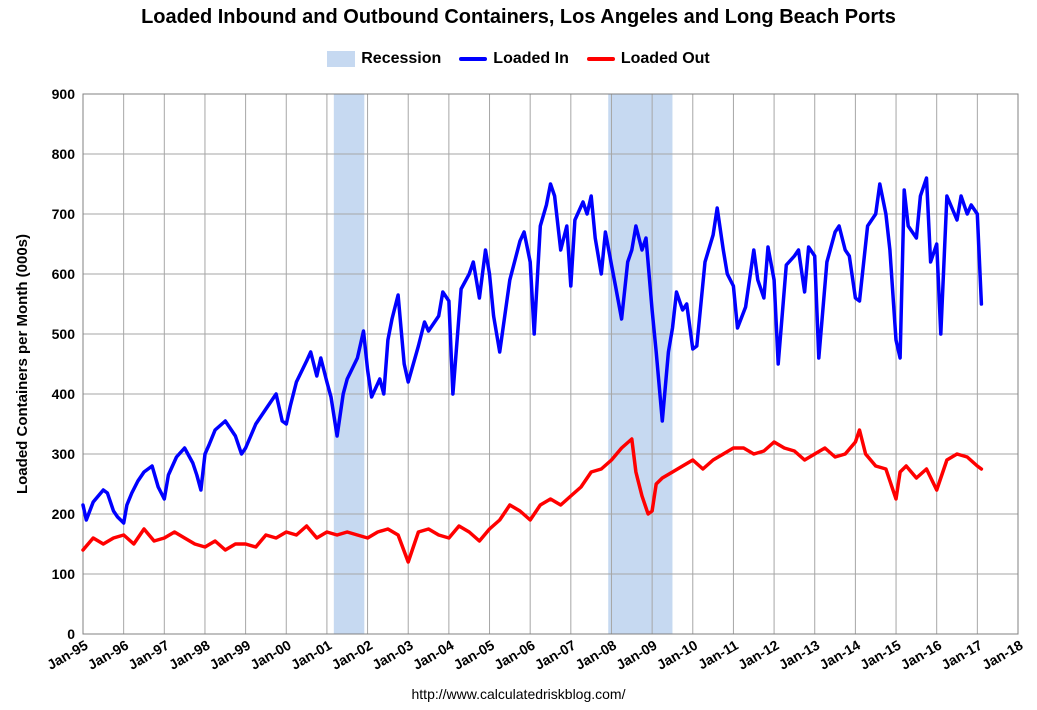 This screenshot has width=1037, height=710. I want to click on x-tick-label: Jan-03, so click(392, 655).